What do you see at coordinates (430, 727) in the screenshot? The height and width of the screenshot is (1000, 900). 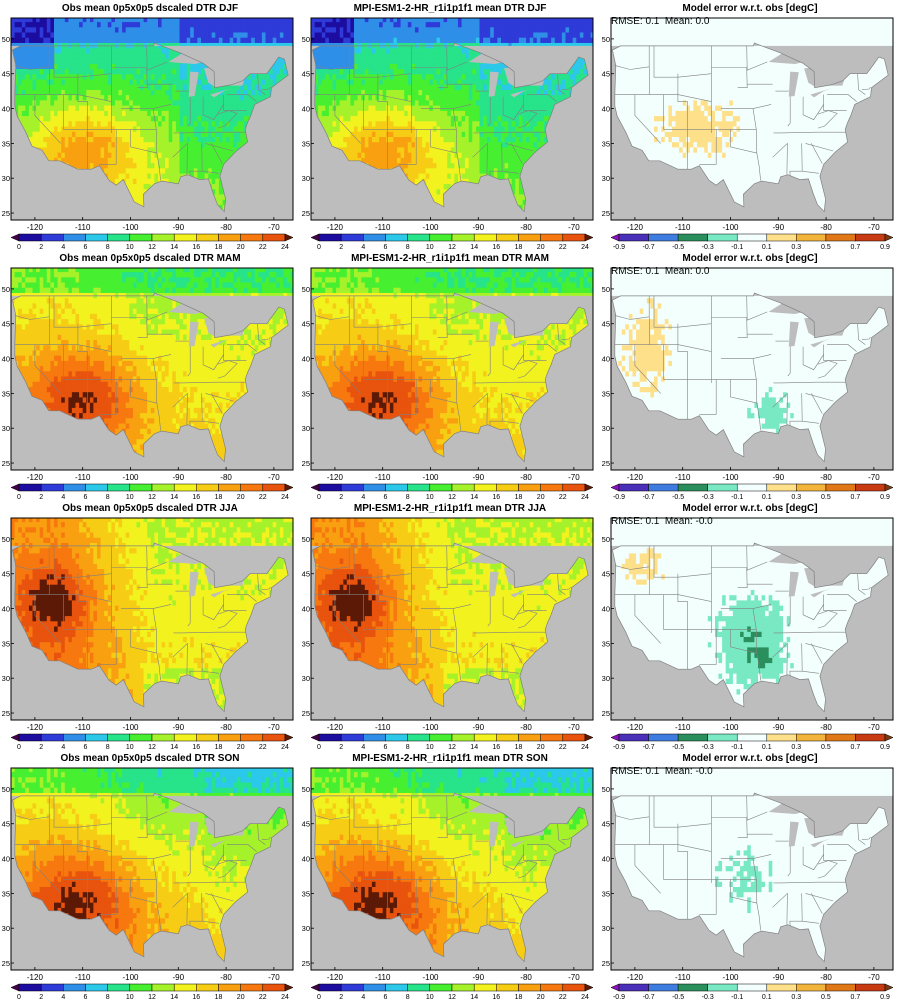 I see `lon-tick-label: -100` at bounding box center [430, 727].